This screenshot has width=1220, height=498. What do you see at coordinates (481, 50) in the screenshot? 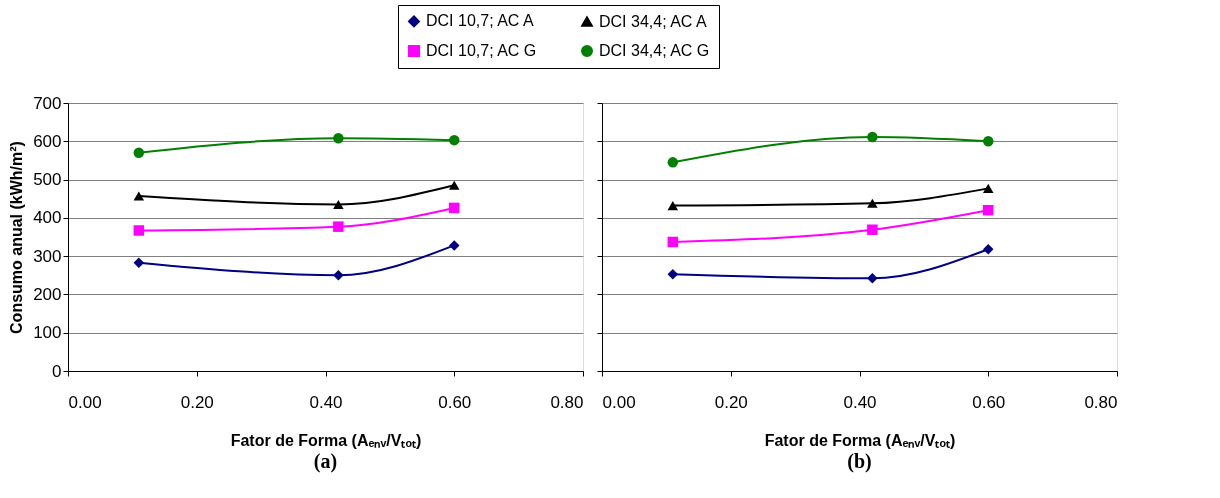
I see `legend-label: DCI 10,7; AC G` at bounding box center [481, 50].